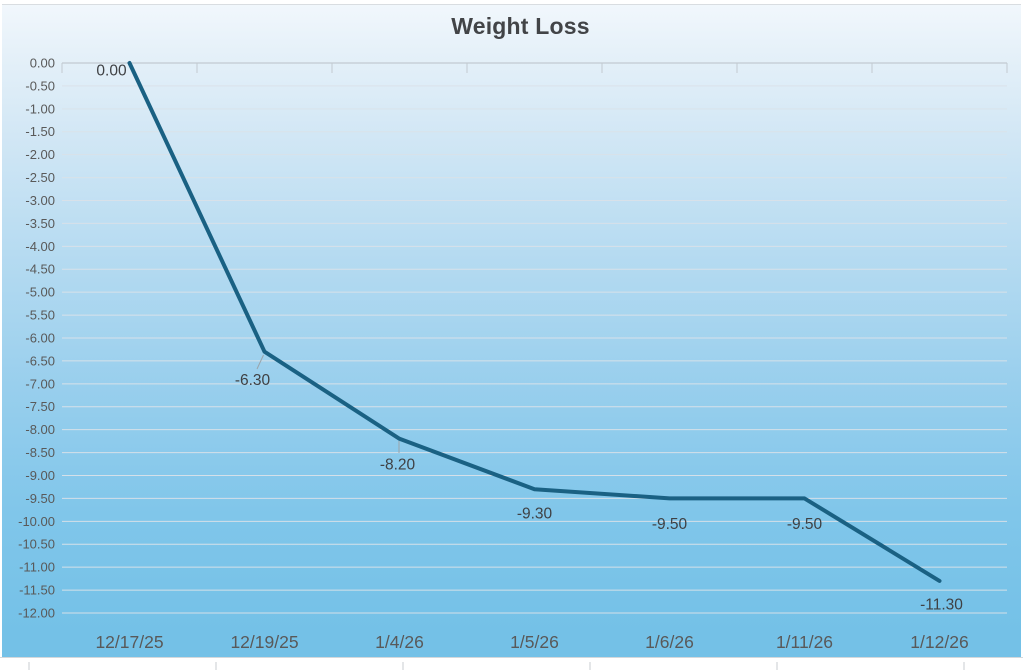  I want to click on data-point-label: -11.30, so click(941, 604).